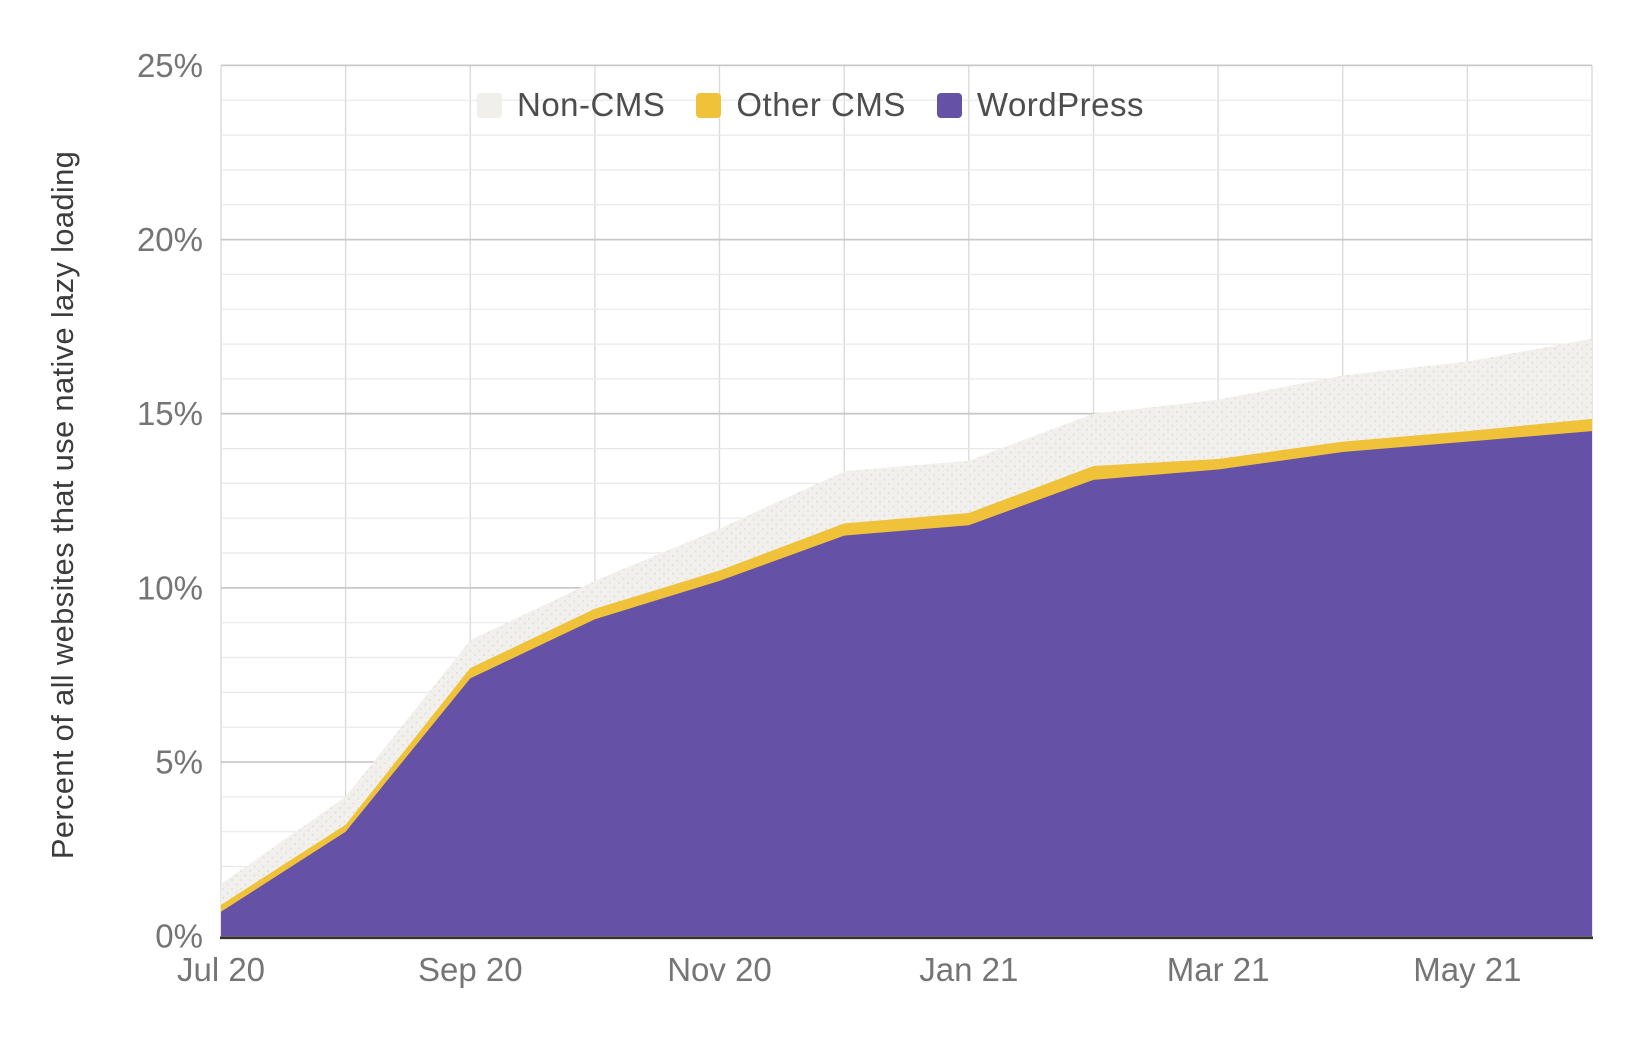  Describe the element at coordinates (1218, 969) in the screenshot. I see `x-tick-label: Mar 21` at that location.